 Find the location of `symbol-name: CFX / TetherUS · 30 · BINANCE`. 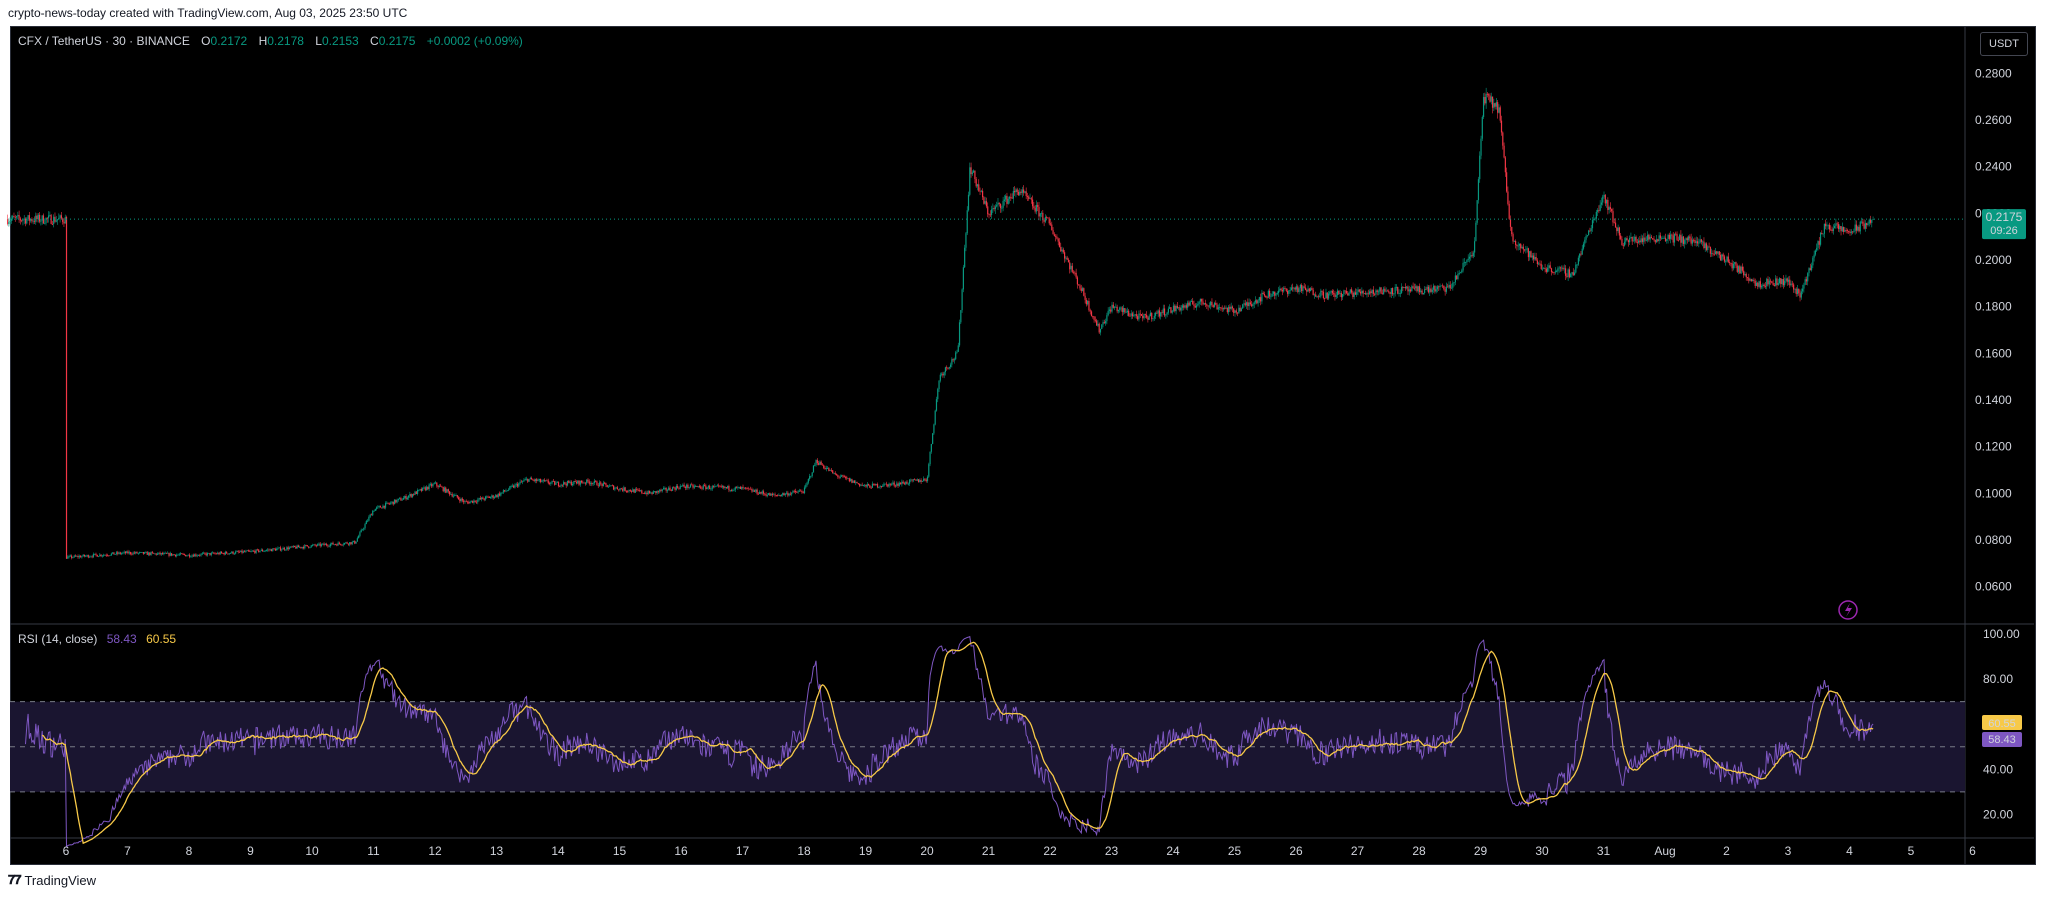

symbol-name: CFX / TetherUS · 30 · BINANCE is located at coordinates (104, 41).